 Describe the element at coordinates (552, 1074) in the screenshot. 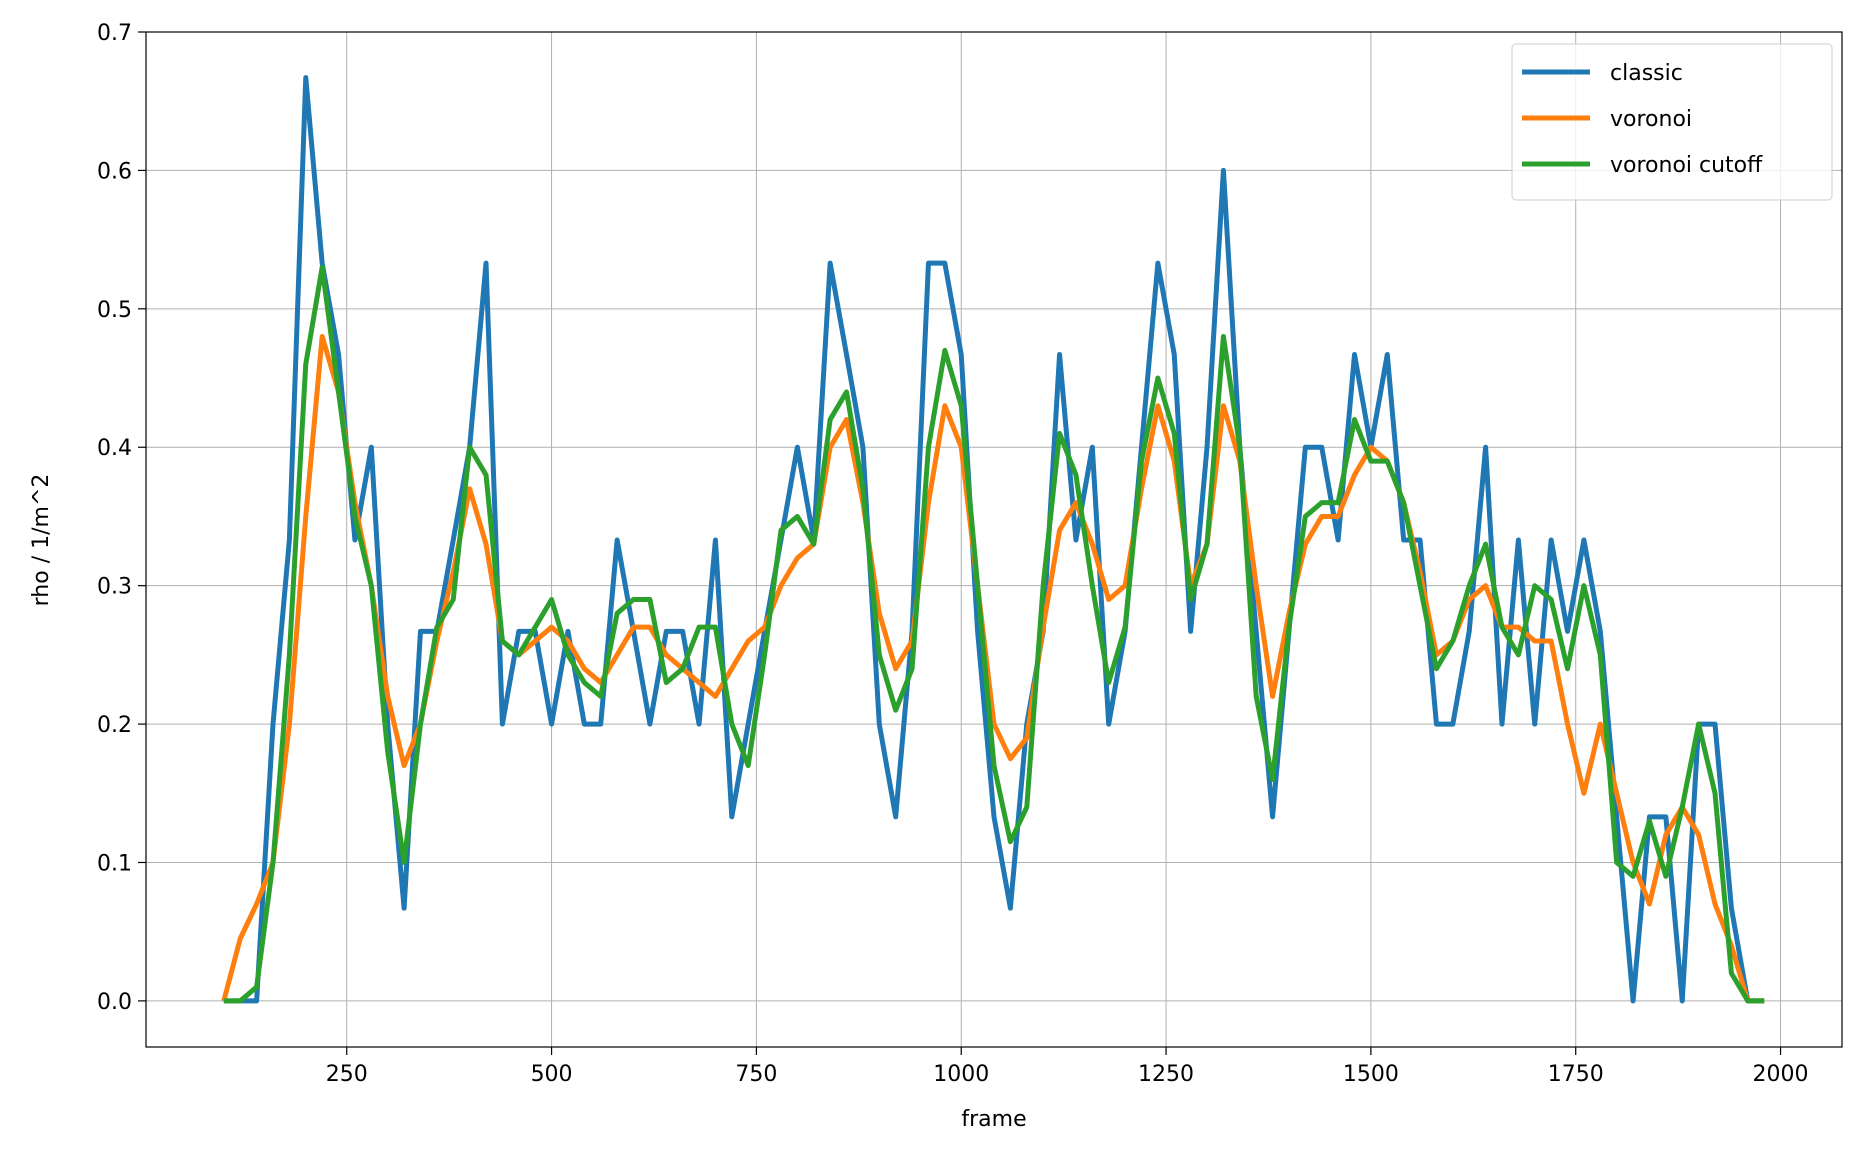

I see `x-tick-label: 500` at that location.